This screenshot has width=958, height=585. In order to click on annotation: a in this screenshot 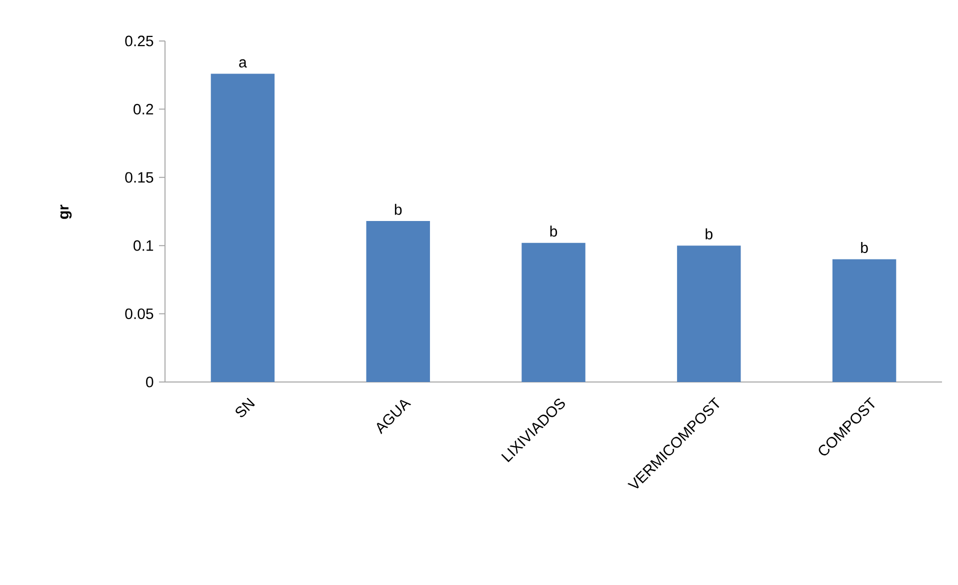, I will do `click(243, 63)`.